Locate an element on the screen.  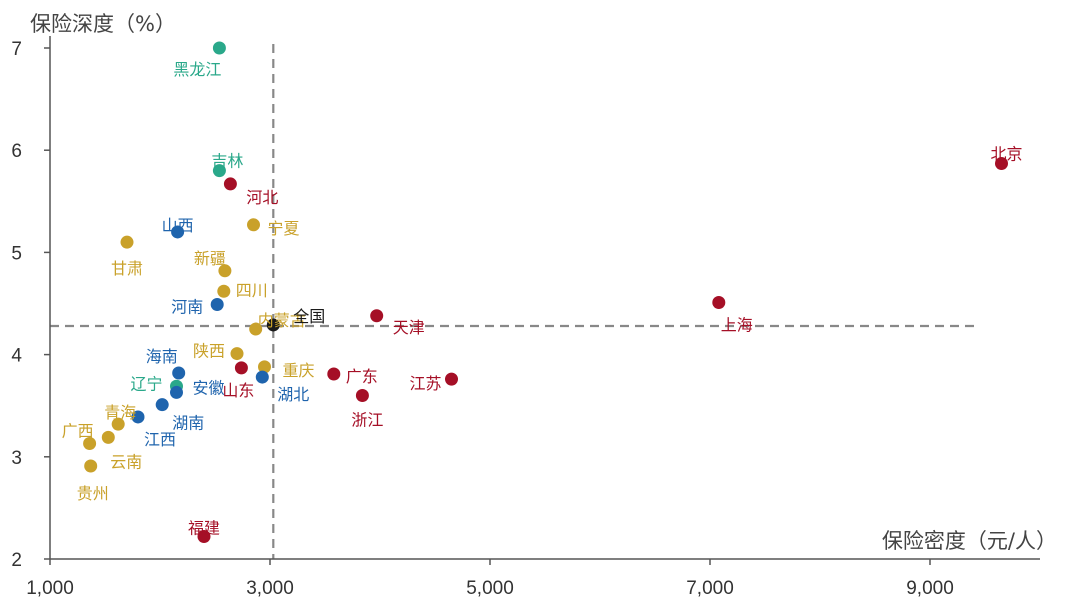
point-label: 安徽 is located at coordinates (208, 387).